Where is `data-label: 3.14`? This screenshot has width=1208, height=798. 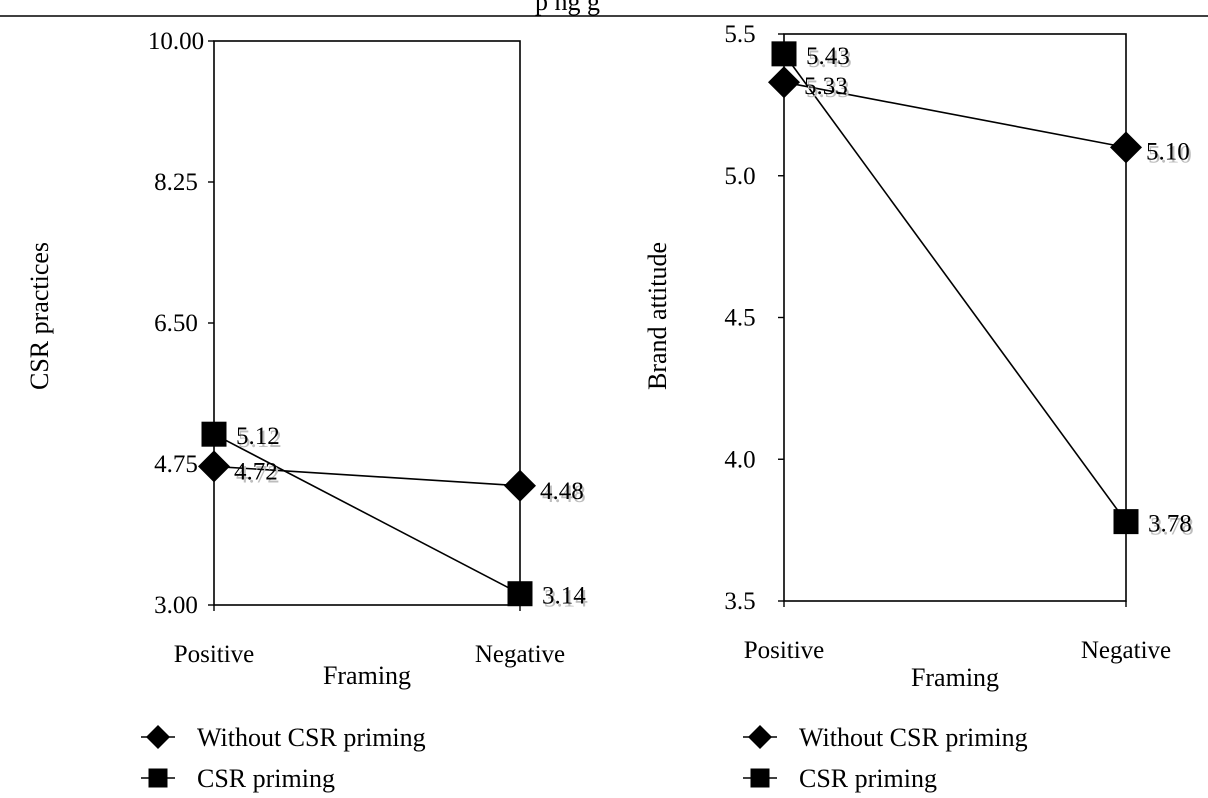
data-label: 3.14 is located at coordinates (564, 596).